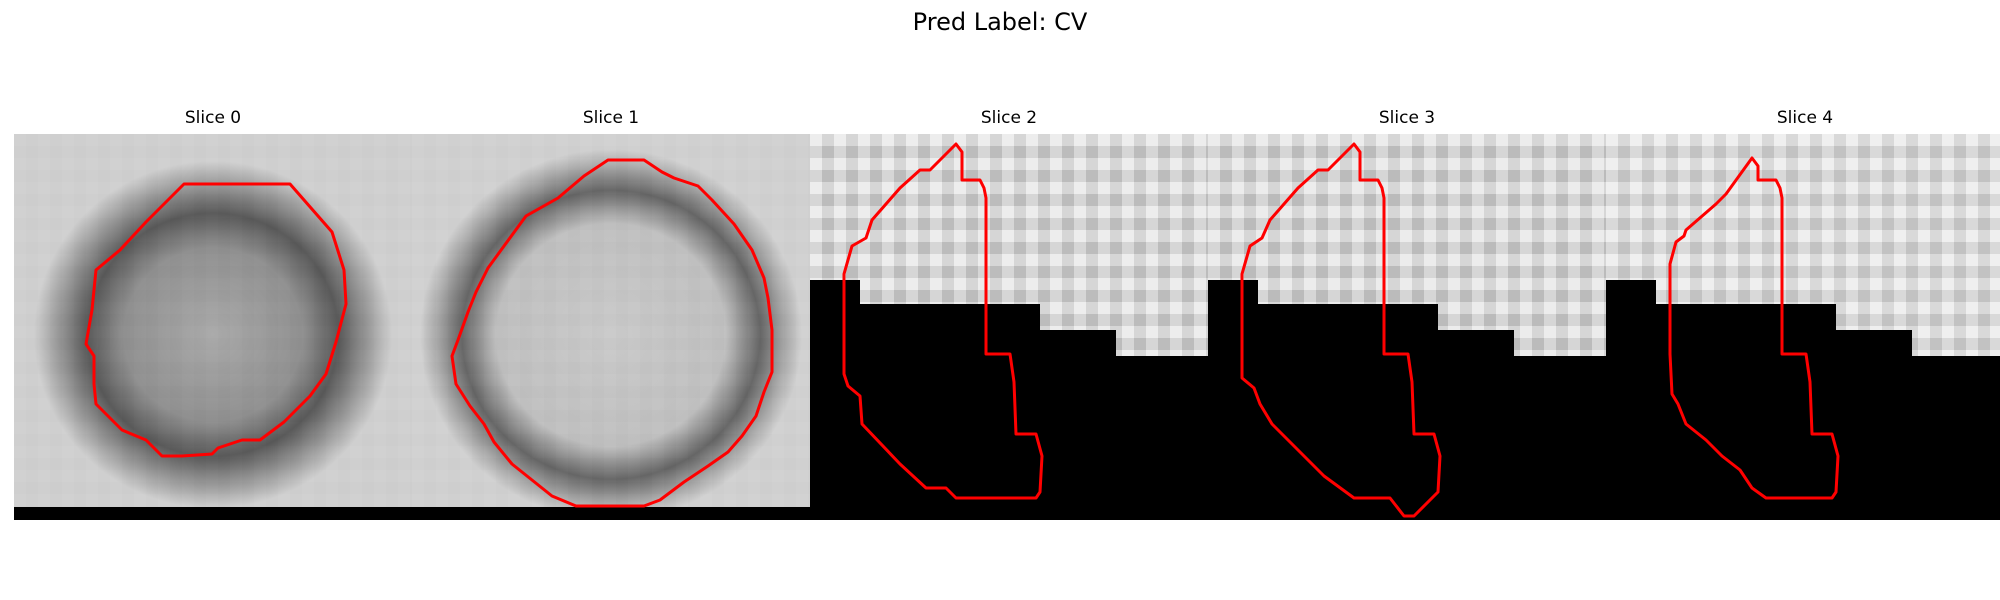  Describe the element at coordinates (1009, 118) in the screenshot. I see `slice-title: Slice 2` at that location.